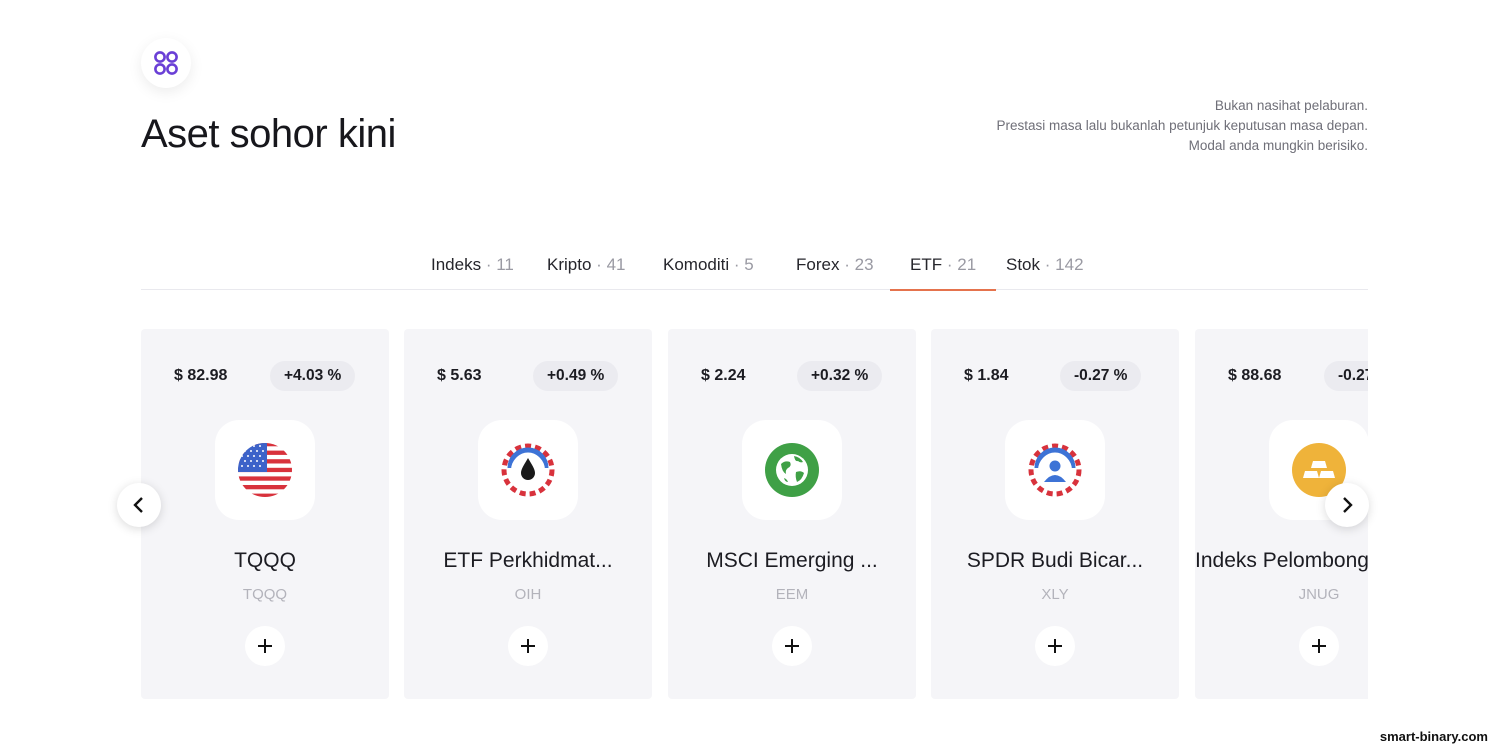 The height and width of the screenshot is (755, 1500). I want to click on tab-count: 142, so click(1069, 264).